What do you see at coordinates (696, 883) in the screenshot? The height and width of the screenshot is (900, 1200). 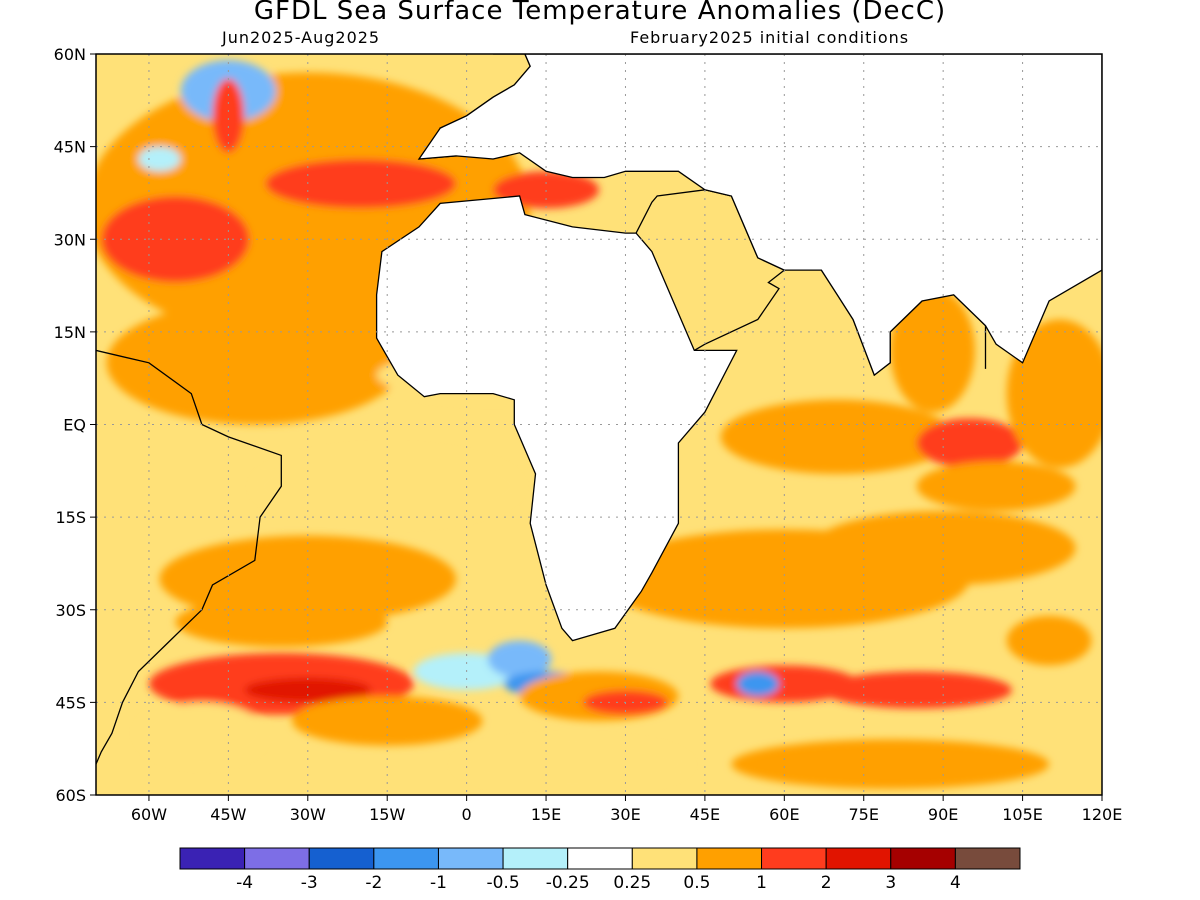 I see `colorbar-label: 0.5` at bounding box center [696, 883].